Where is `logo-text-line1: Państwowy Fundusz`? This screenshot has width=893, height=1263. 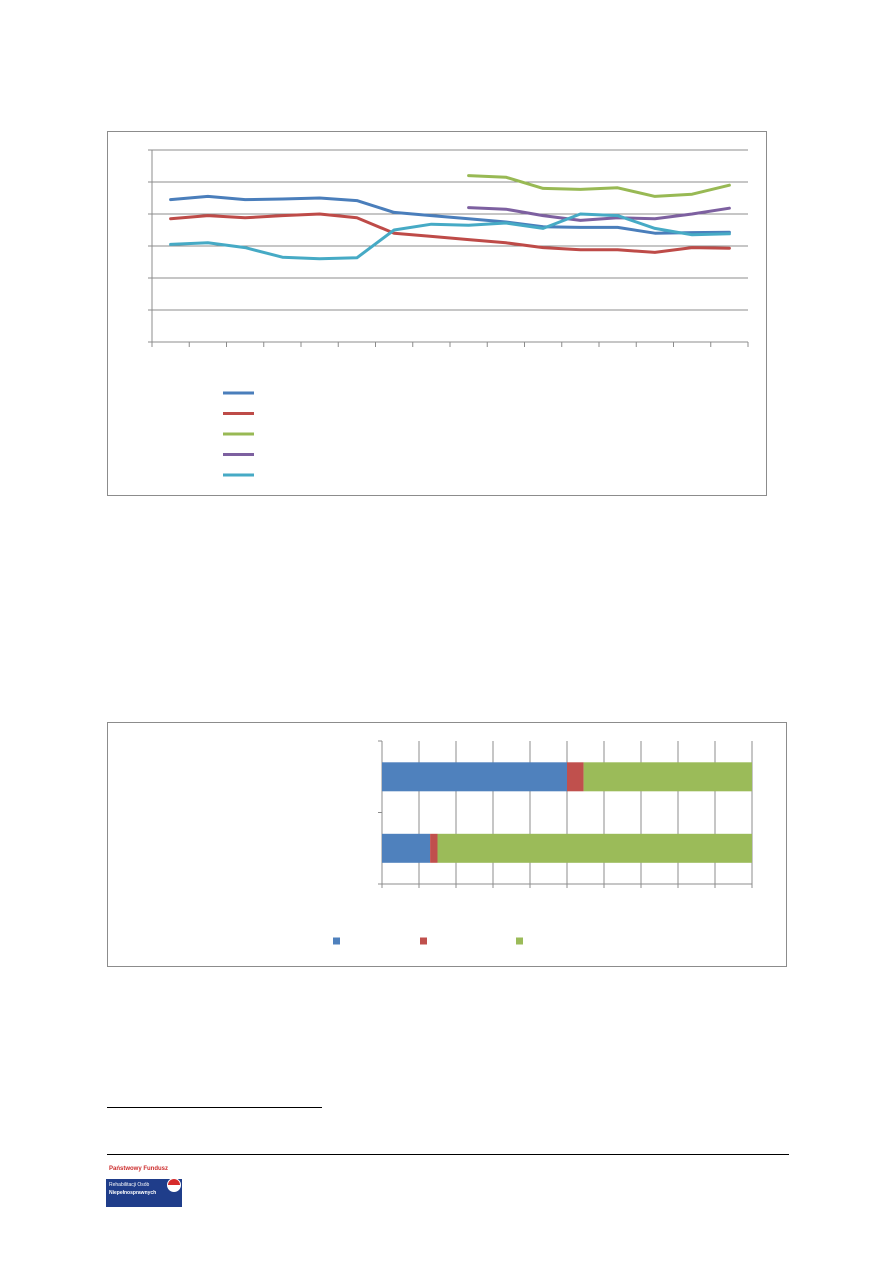 logo-text-line1: Państwowy Fundusz is located at coordinates (139, 1169).